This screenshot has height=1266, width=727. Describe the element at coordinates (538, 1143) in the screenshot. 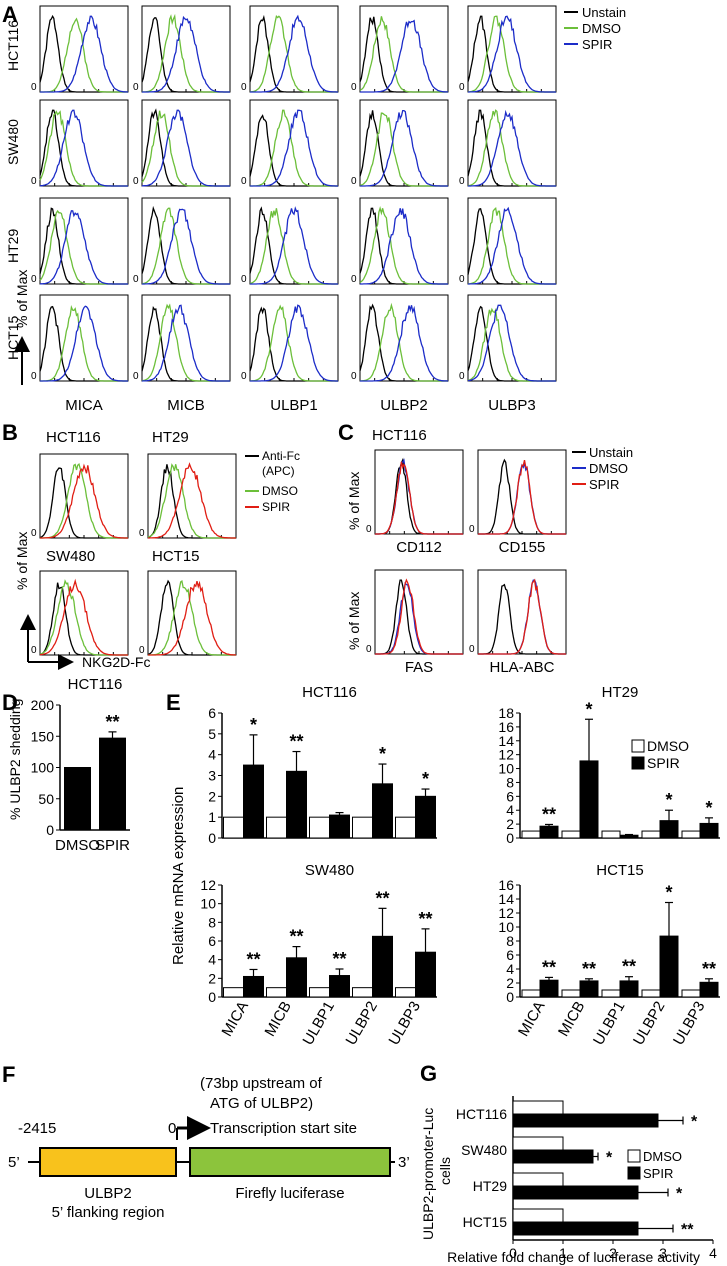

I see `g-bar-sw480-dmso` at that location.